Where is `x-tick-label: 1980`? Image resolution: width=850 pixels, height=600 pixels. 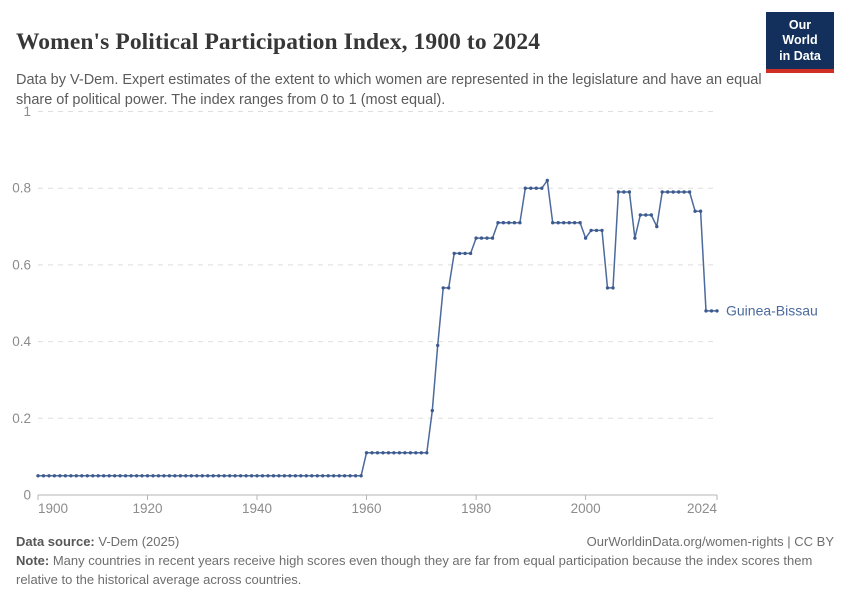 x-tick-label: 1980 is located at coordinates (476, 508).